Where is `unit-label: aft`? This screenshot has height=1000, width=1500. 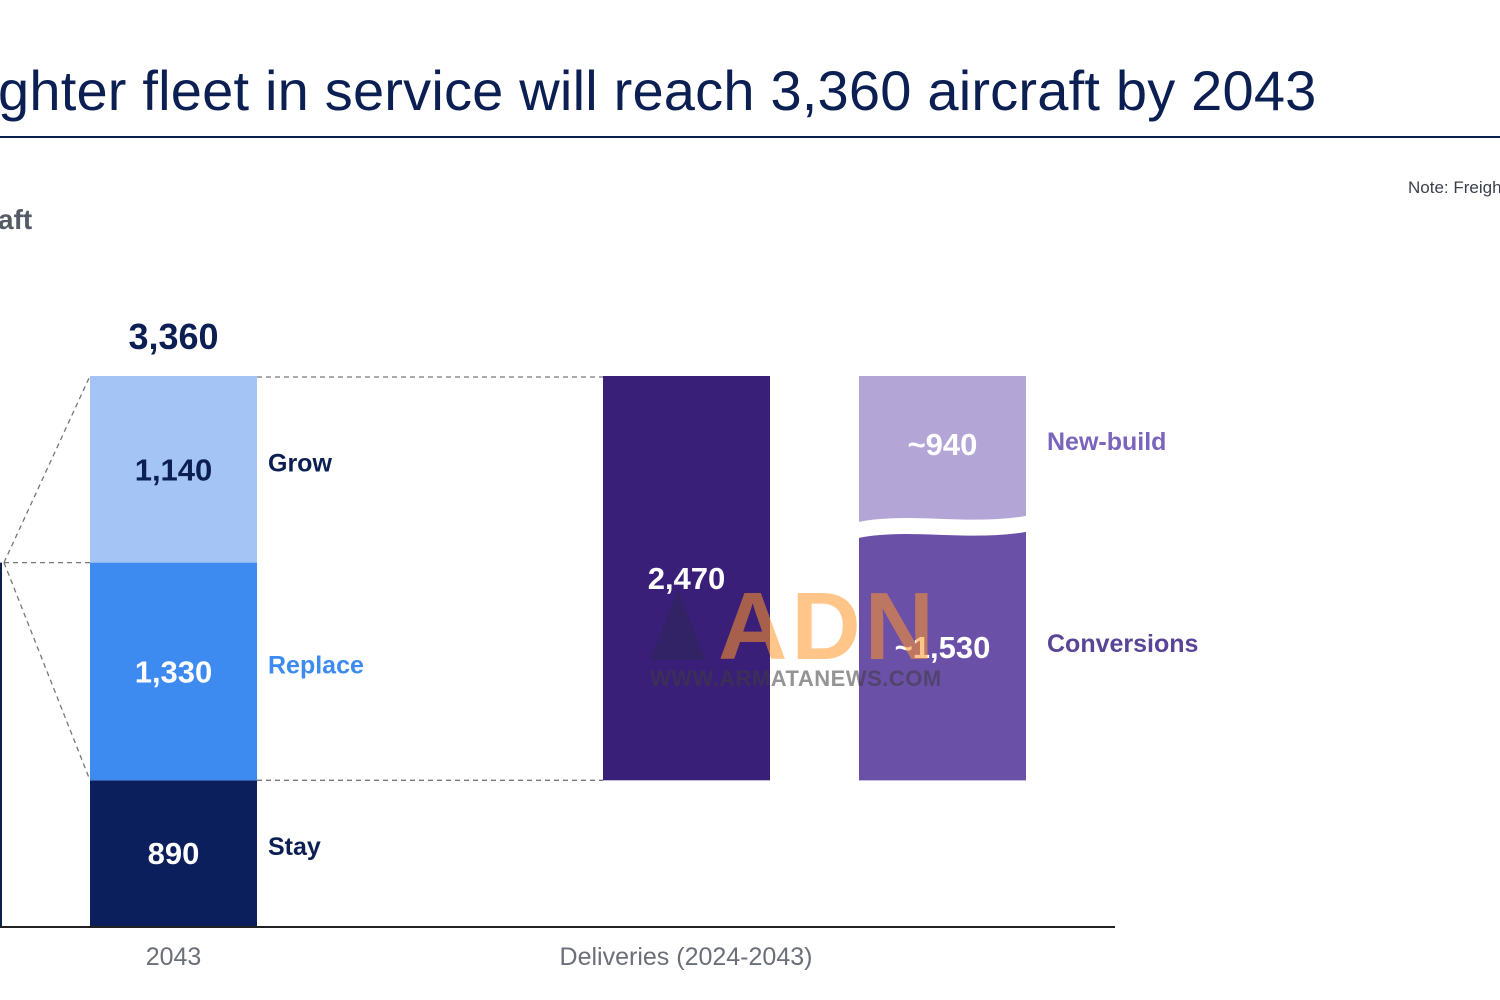
unit-label: aft is located at coordinates (16, 219).